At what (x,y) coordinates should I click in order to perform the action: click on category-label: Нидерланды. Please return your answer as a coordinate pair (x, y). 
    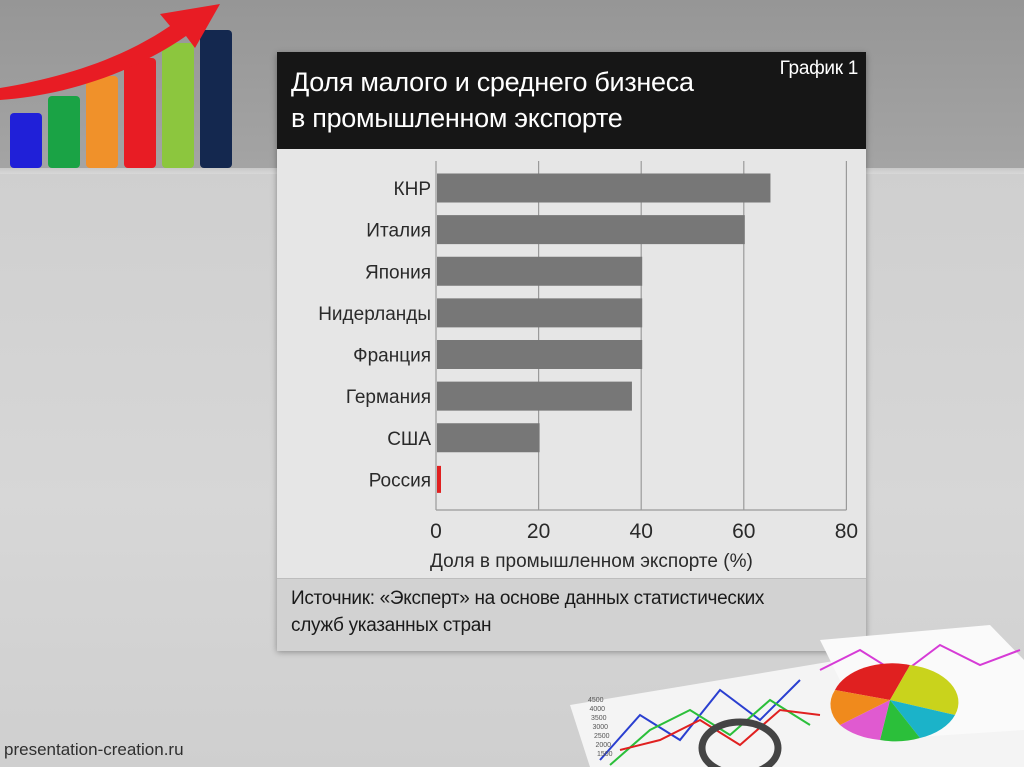
    Looking at the image, I should click on (374, 314).